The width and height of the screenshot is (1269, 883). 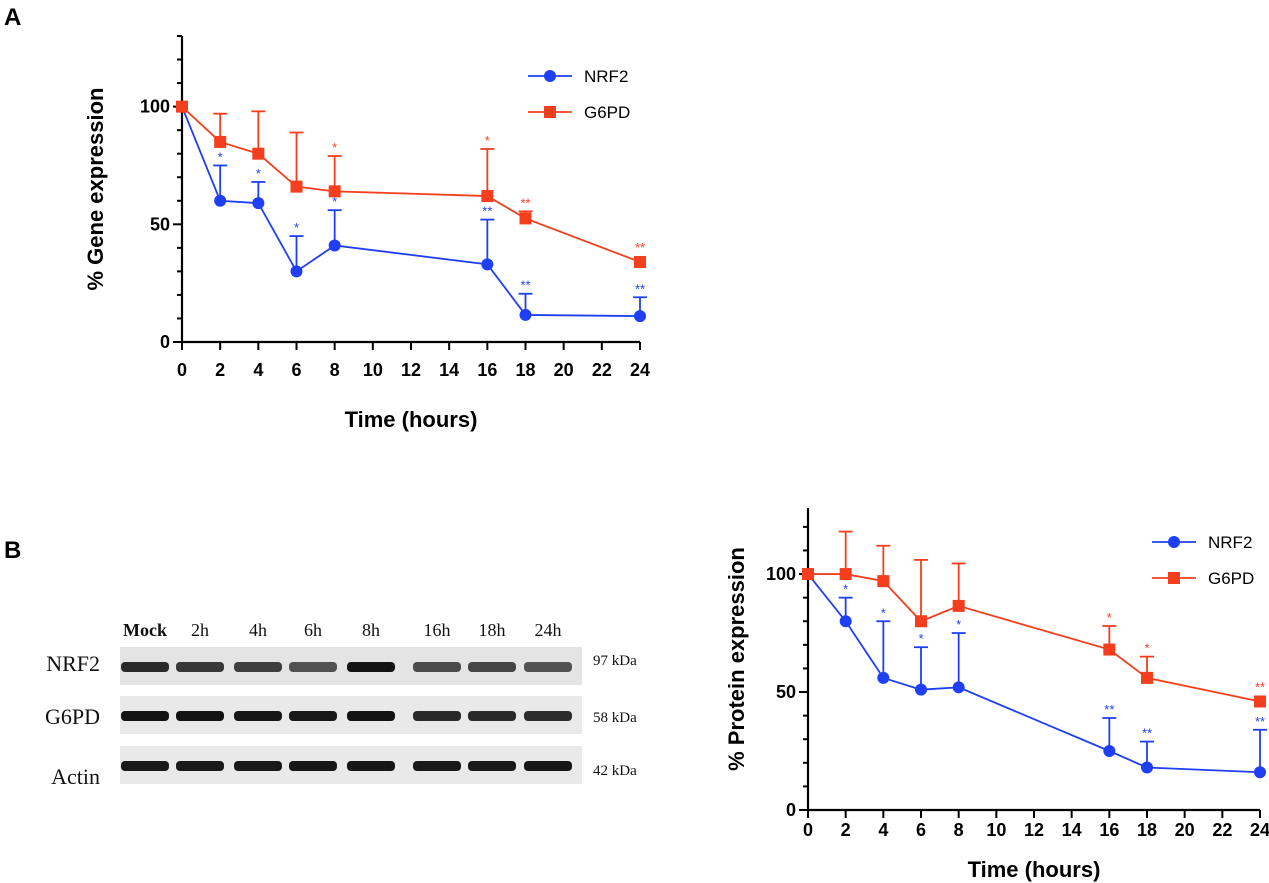 I want to click on panel-label-a: A, so click(x=13, y=17).